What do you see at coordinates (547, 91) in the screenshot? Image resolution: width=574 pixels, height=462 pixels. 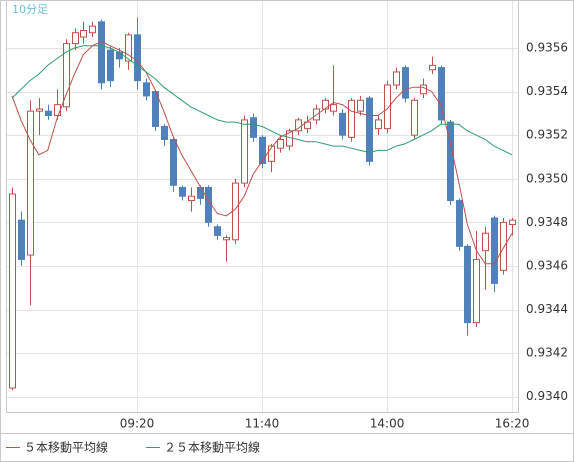 I see `y-tick-label: 0.9354` at bounding box center [547, 91].